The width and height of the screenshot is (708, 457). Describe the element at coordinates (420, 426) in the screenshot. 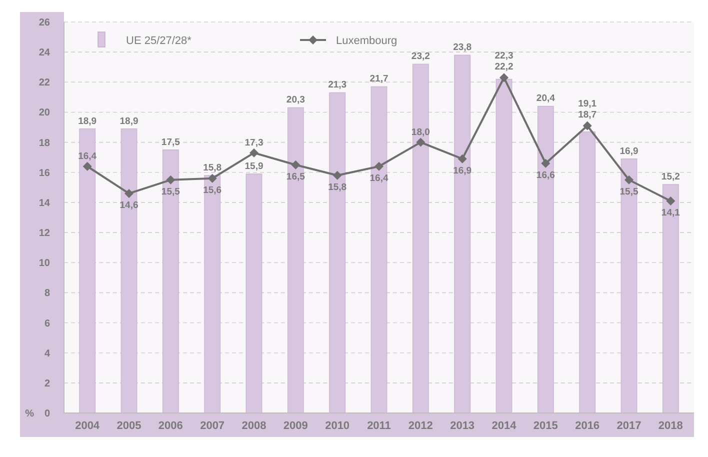

I see `x-tick-label: 2012` at that location.